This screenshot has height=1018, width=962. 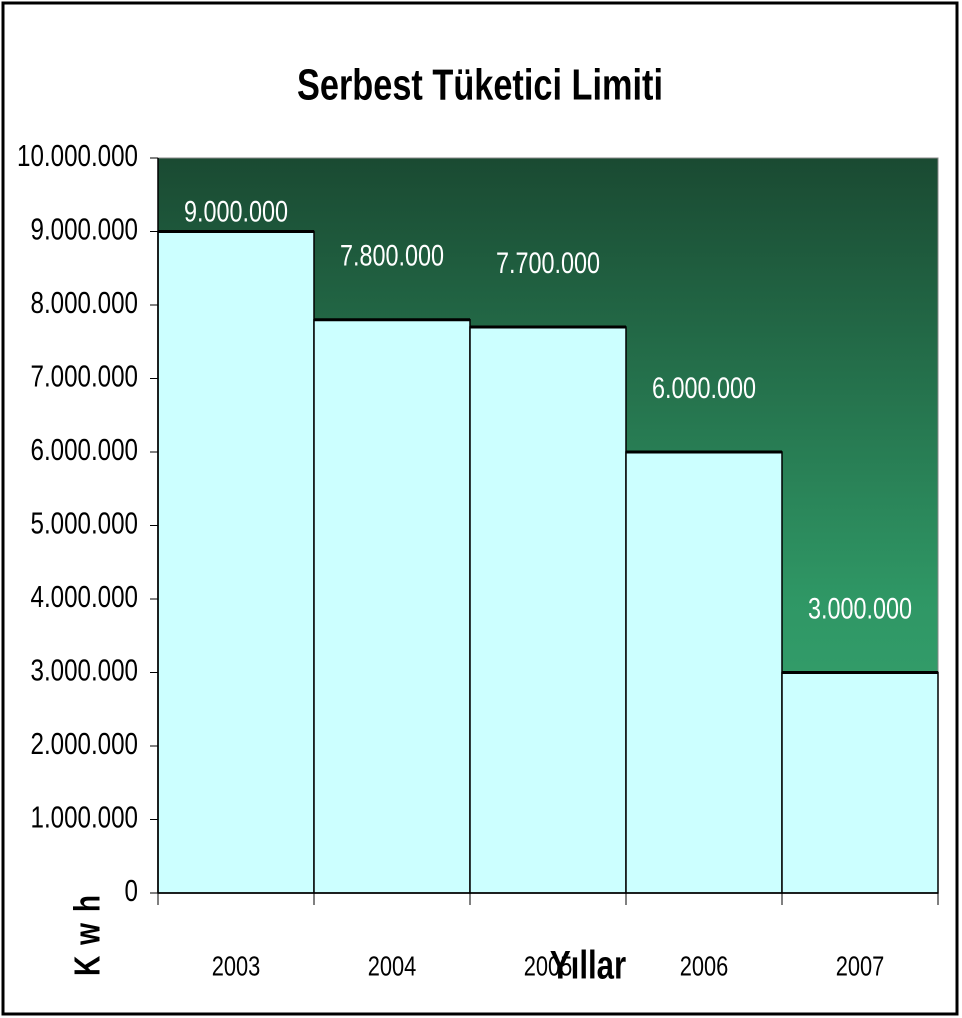 What do you see at coordinates (84, 302) in the screenshot?
I see `y-tick-label: 8.000.000` at bounding box center [84, 302].